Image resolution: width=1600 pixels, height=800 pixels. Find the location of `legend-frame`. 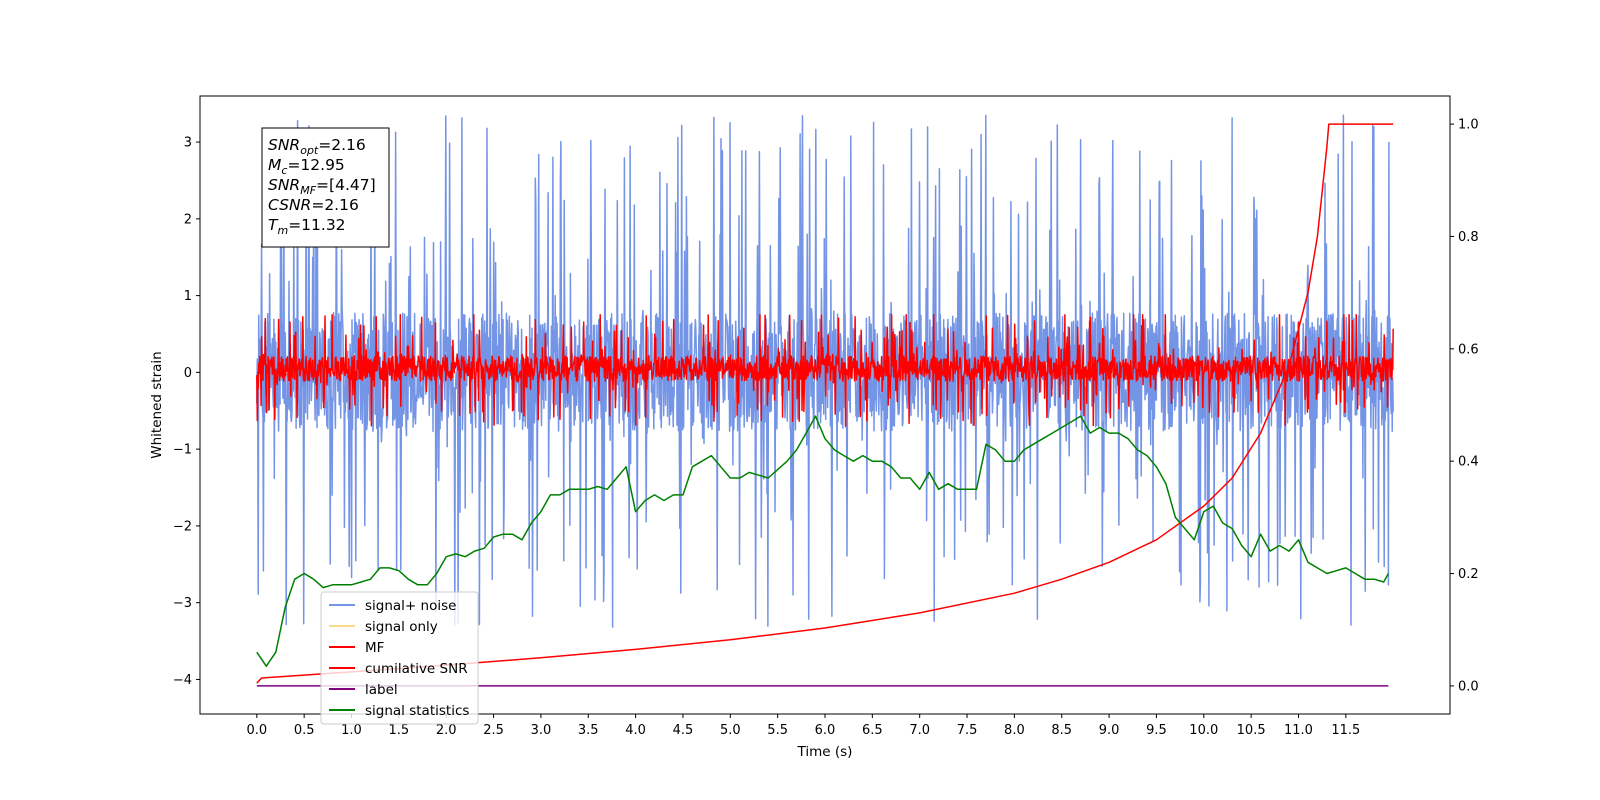

legend-frame is located at coordinates (399, 658).